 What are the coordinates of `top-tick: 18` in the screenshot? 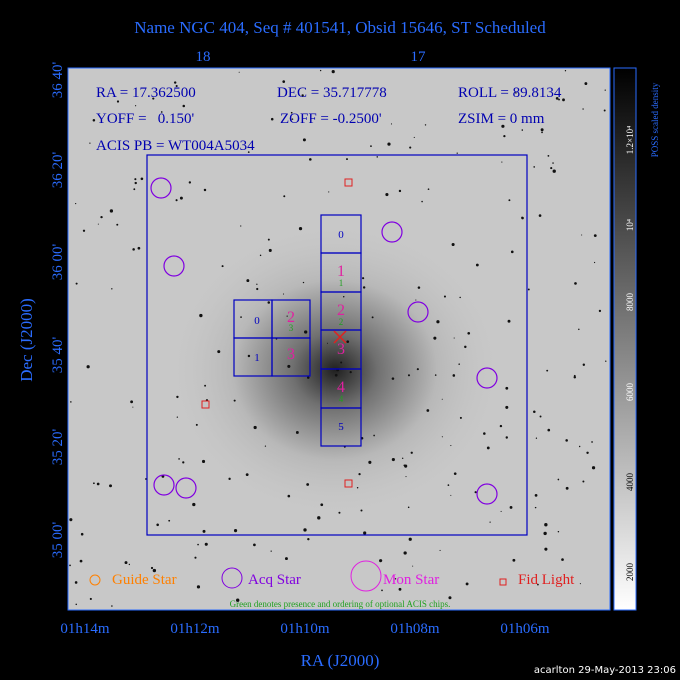 It's located at (203, 57).